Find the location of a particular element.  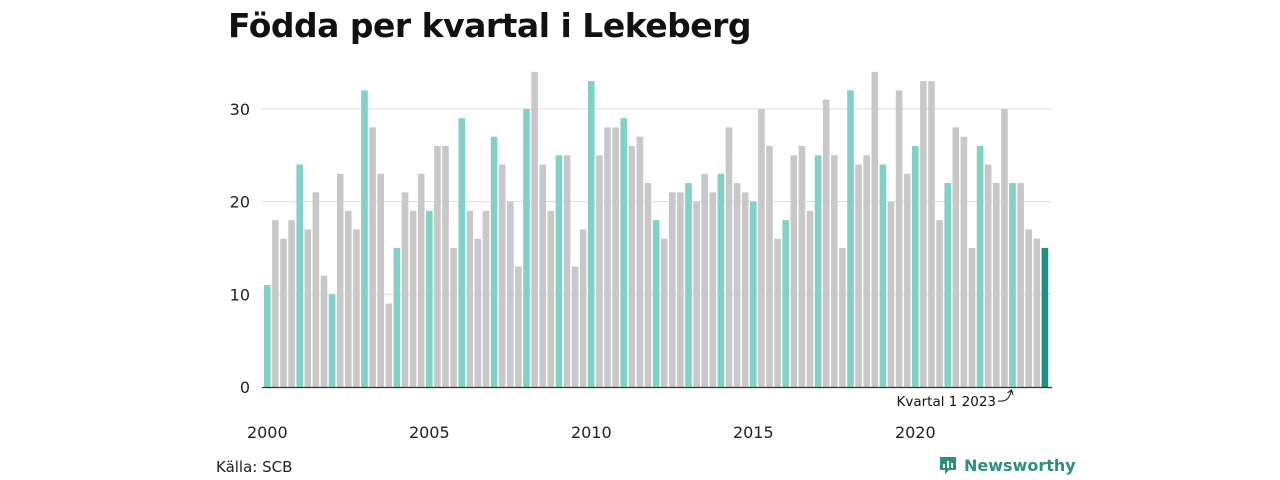

annotation-arrow is located at coordinates (1004, 395).